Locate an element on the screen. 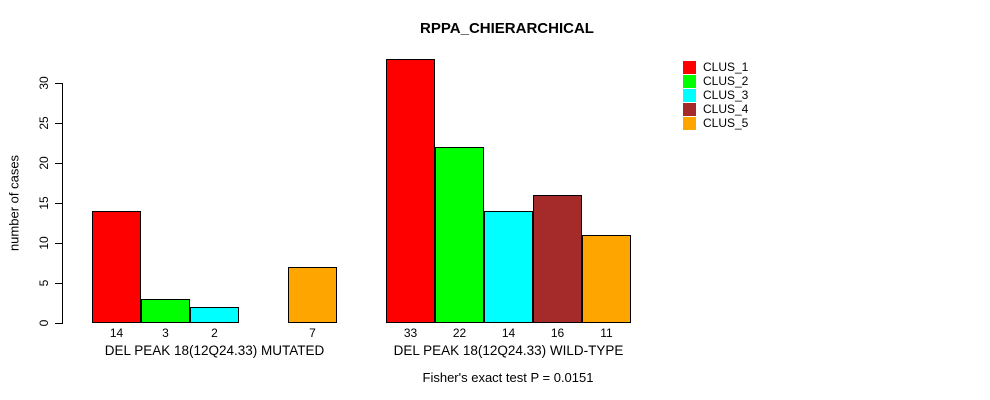  y-axis-tick-label: 30 is located at coordinates (44, 83).